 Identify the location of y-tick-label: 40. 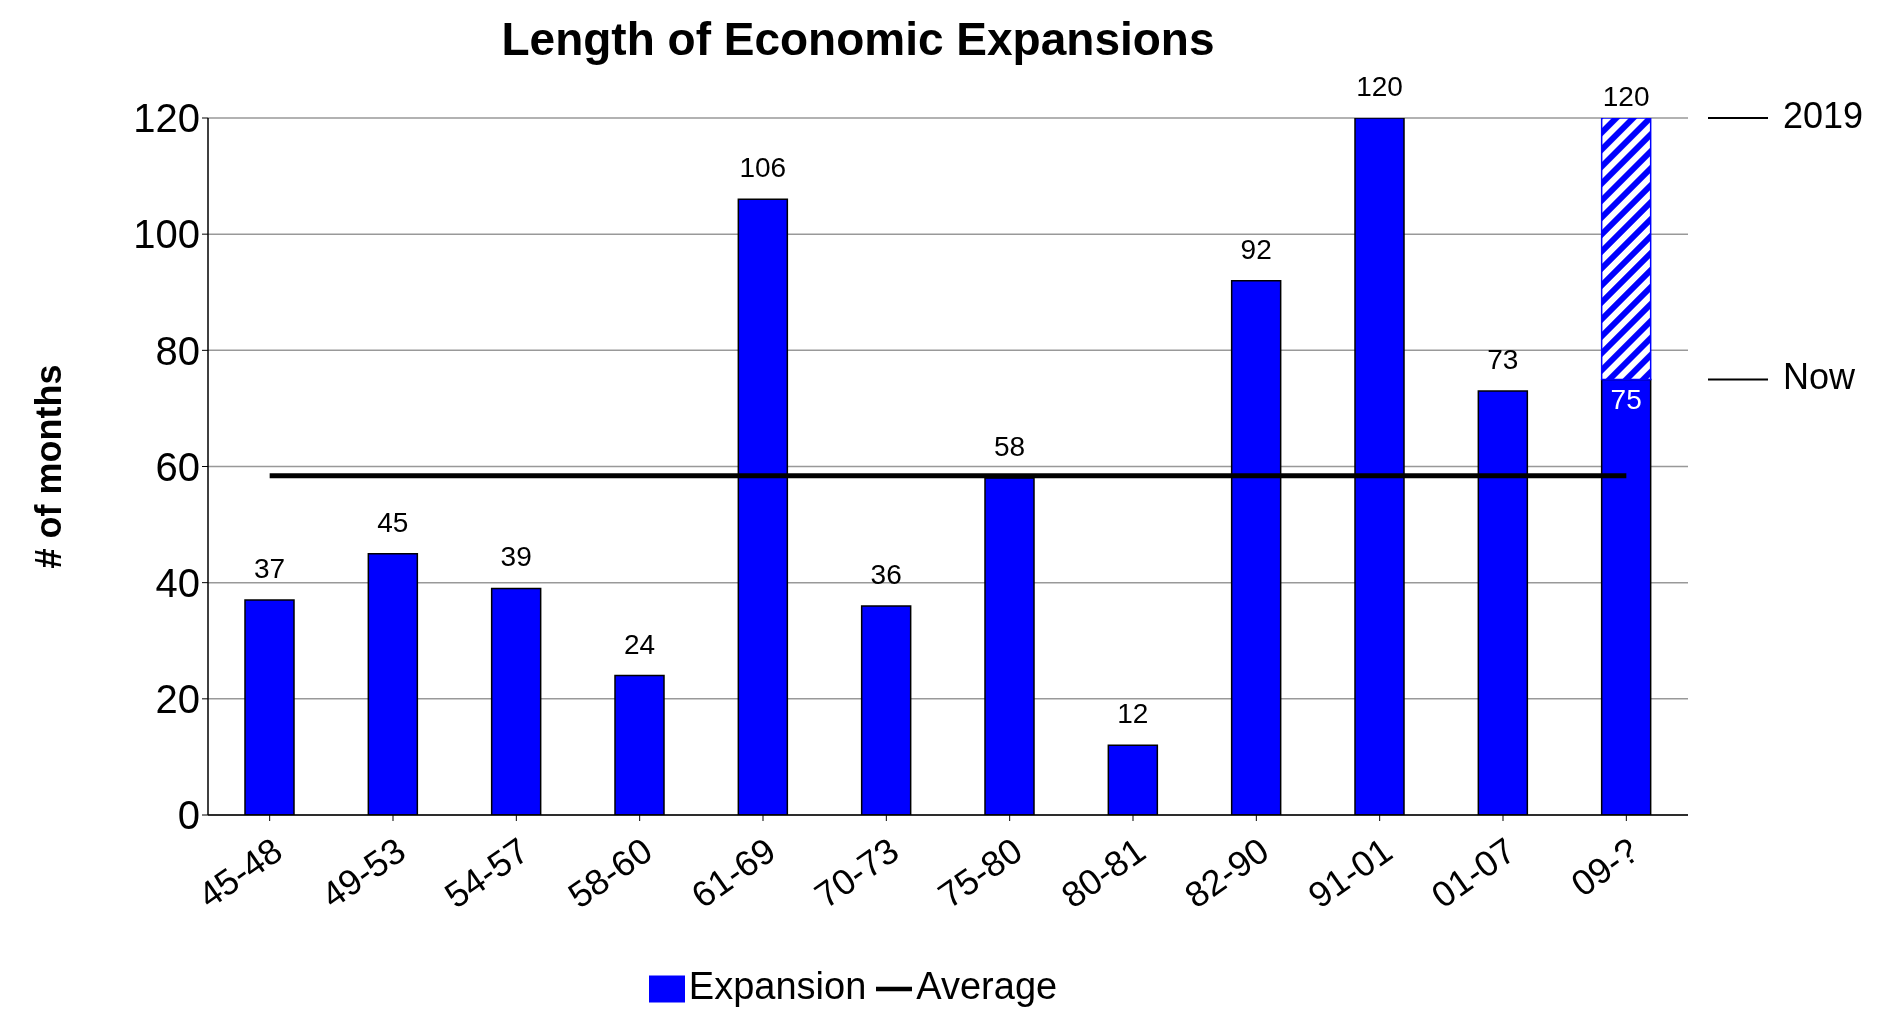
(177, 582).